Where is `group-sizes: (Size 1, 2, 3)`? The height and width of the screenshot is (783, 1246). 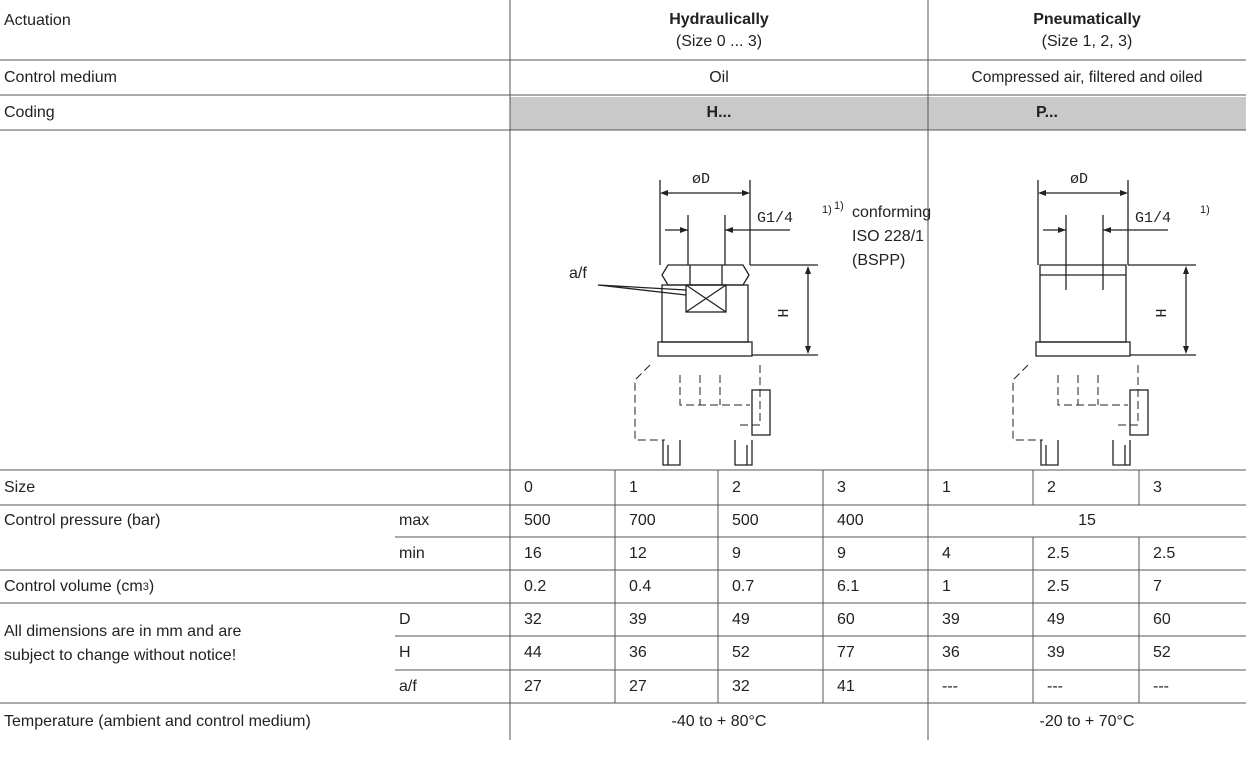
group-sizes: (Size 1, 2, 3) is located at coordinates (1087, 41).